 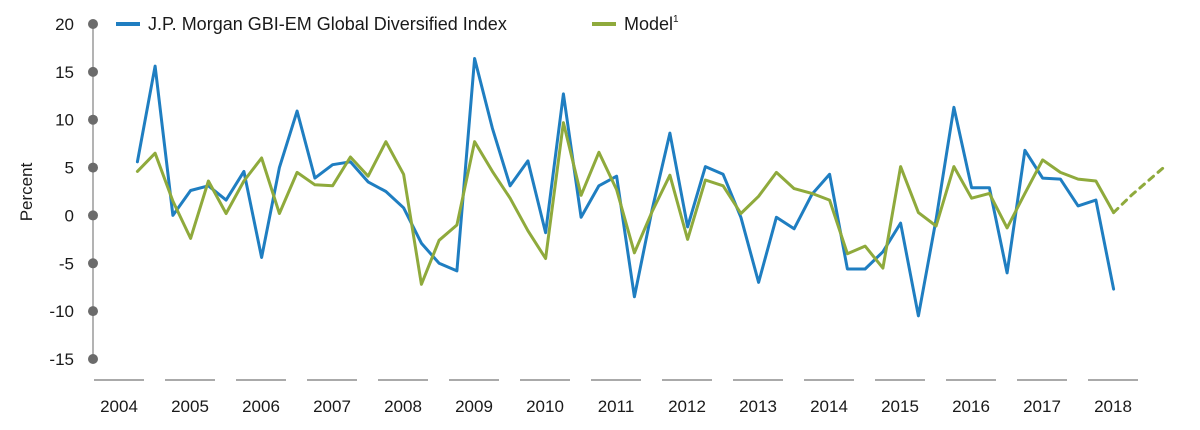 What do you see at coordinates (1140, 189) in the screenshot?
I see `model-forecast-line` at bounding box center [1140, 189].